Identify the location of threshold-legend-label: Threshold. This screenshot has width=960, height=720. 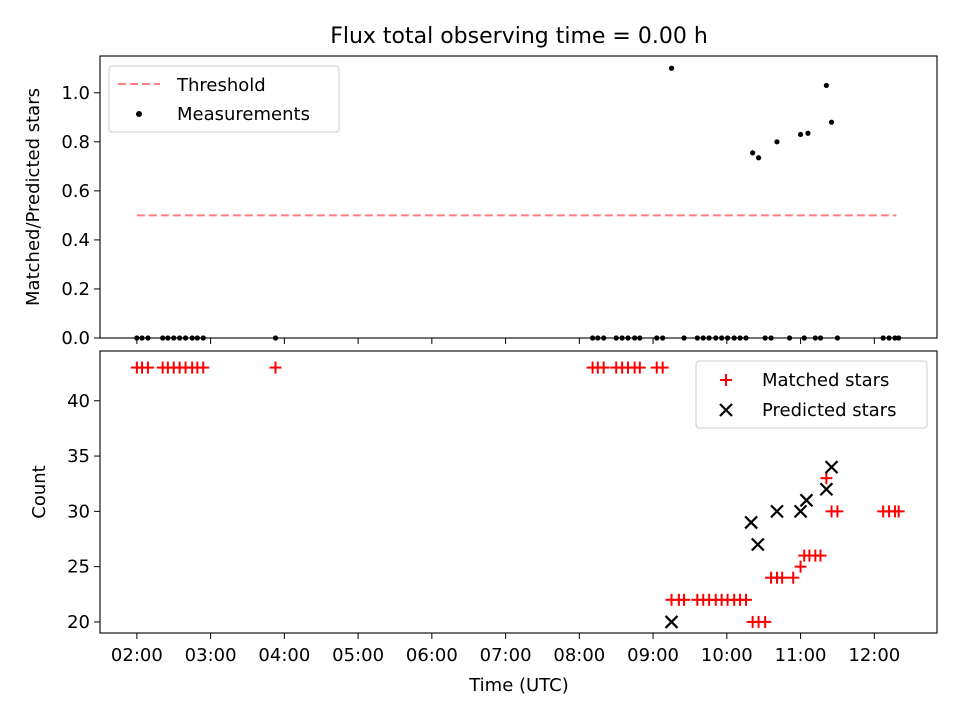
(221, 85).